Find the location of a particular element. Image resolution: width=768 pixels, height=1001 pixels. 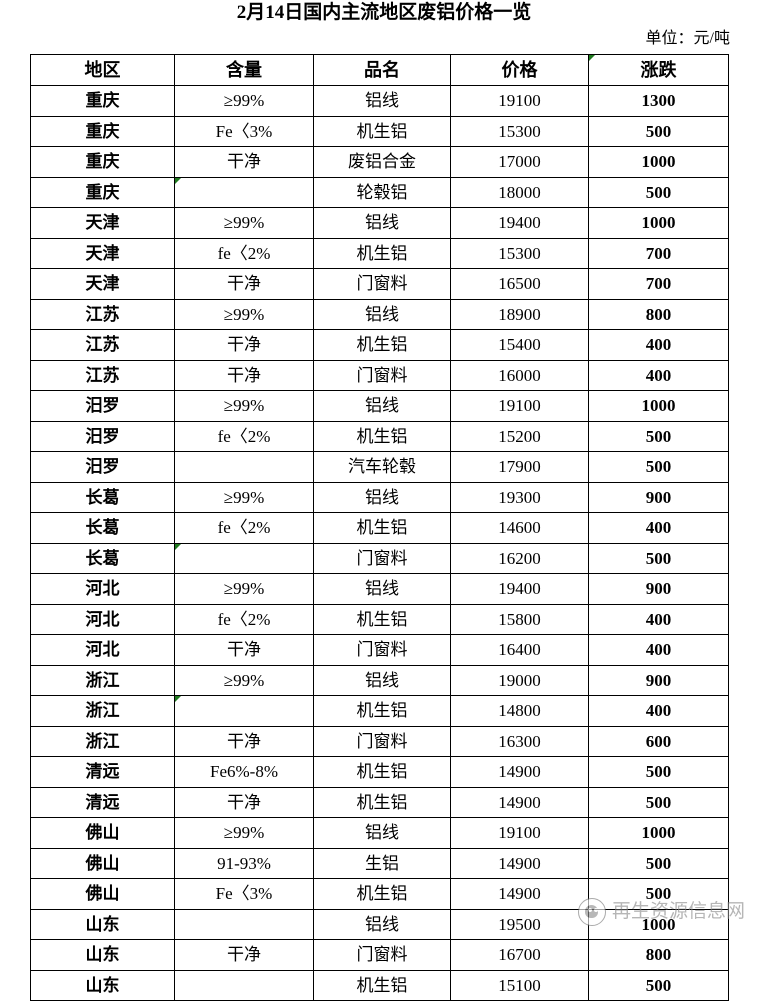

cell-change: 900 is located at coordinates (658, 680).